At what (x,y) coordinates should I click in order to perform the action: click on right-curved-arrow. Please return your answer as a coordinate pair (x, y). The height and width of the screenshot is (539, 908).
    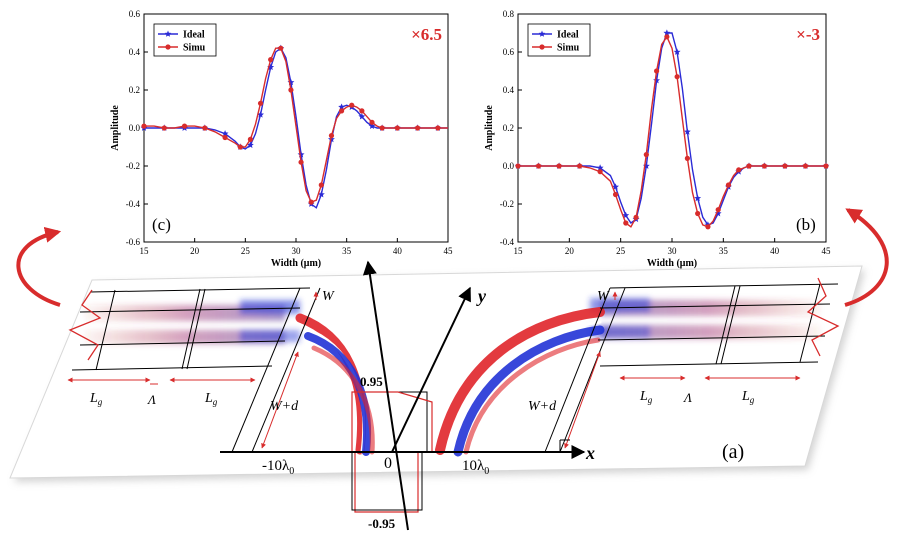
    Looking at the image, I should click on (866, 257).